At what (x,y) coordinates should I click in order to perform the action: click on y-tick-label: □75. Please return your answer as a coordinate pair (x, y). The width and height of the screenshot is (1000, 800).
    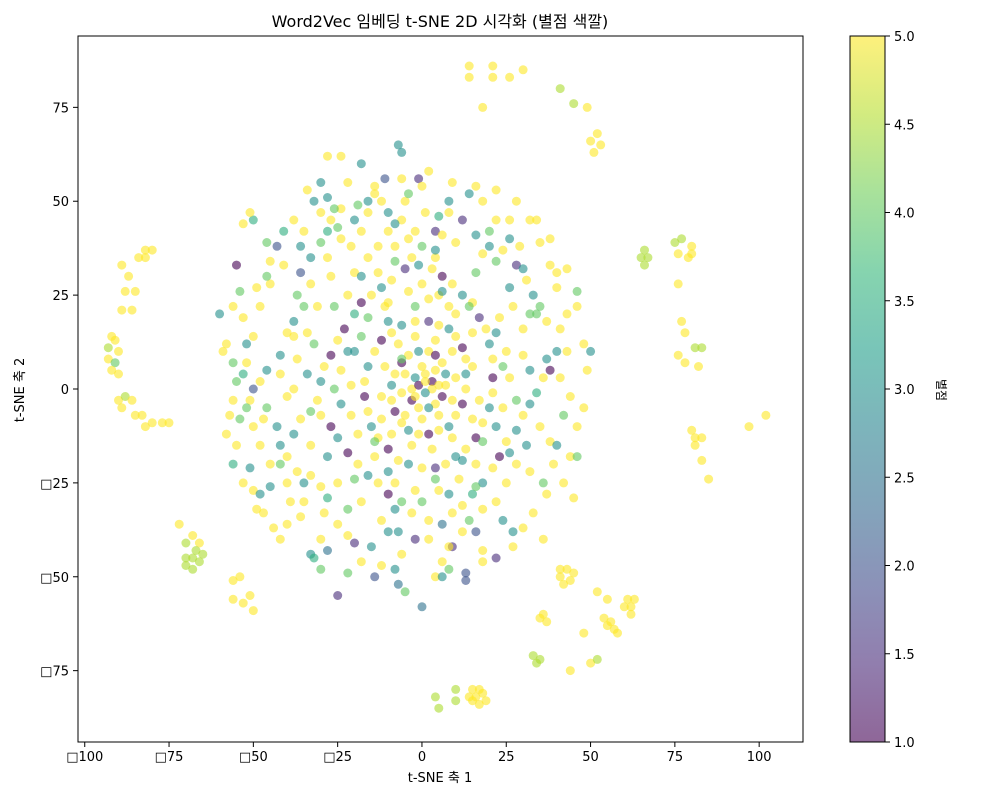
    Looking at the image, I should click on (54, 672).